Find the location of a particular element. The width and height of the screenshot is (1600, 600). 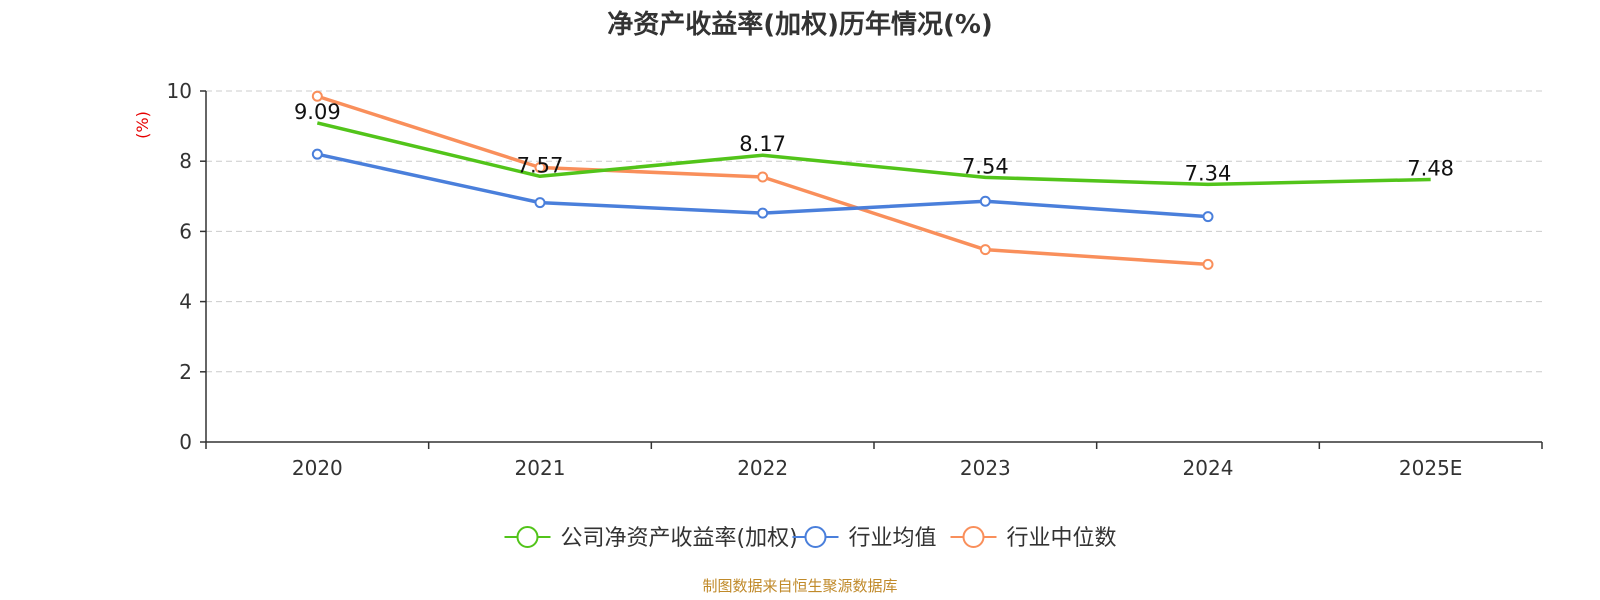

data-label-2024: 7.34 is located at coordinates (1208, 173).